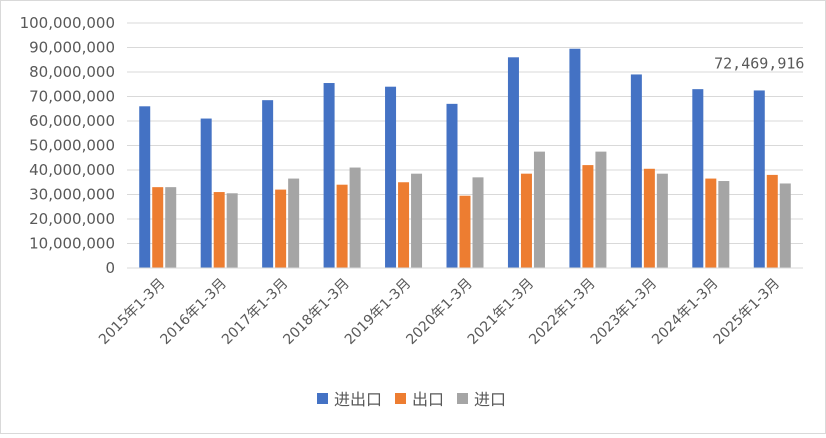 The height and width of the screenshot is (438, 826). I want to click on y-tick-label: 80,000,000, so click(72, 72).